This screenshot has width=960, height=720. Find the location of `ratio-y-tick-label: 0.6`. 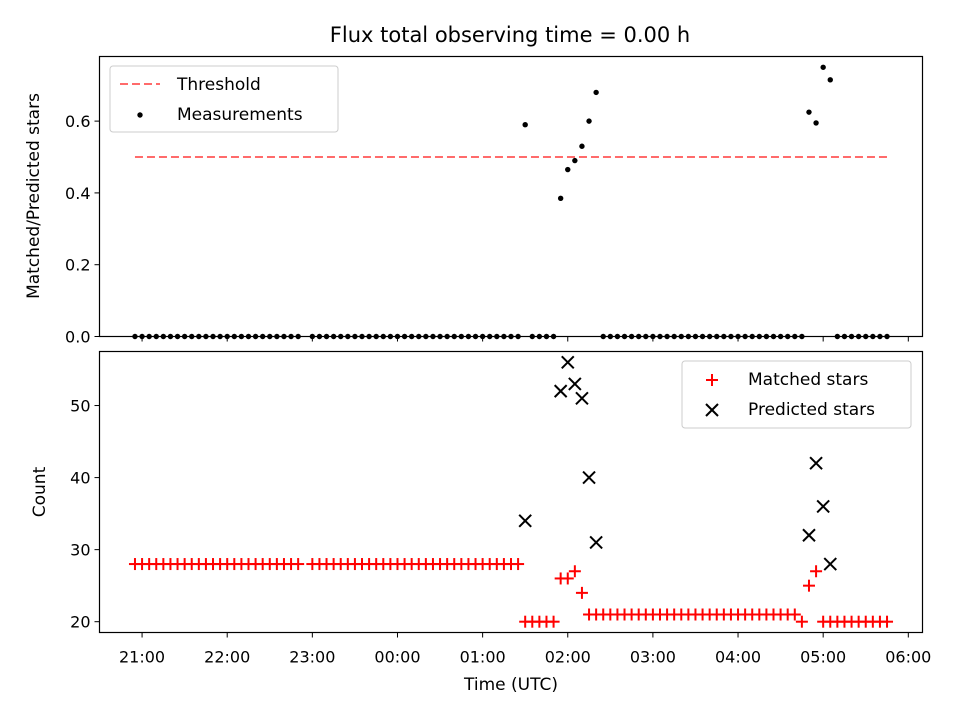

ratio-y-tick-label: 0.6 is located at coordinates (77, 121).